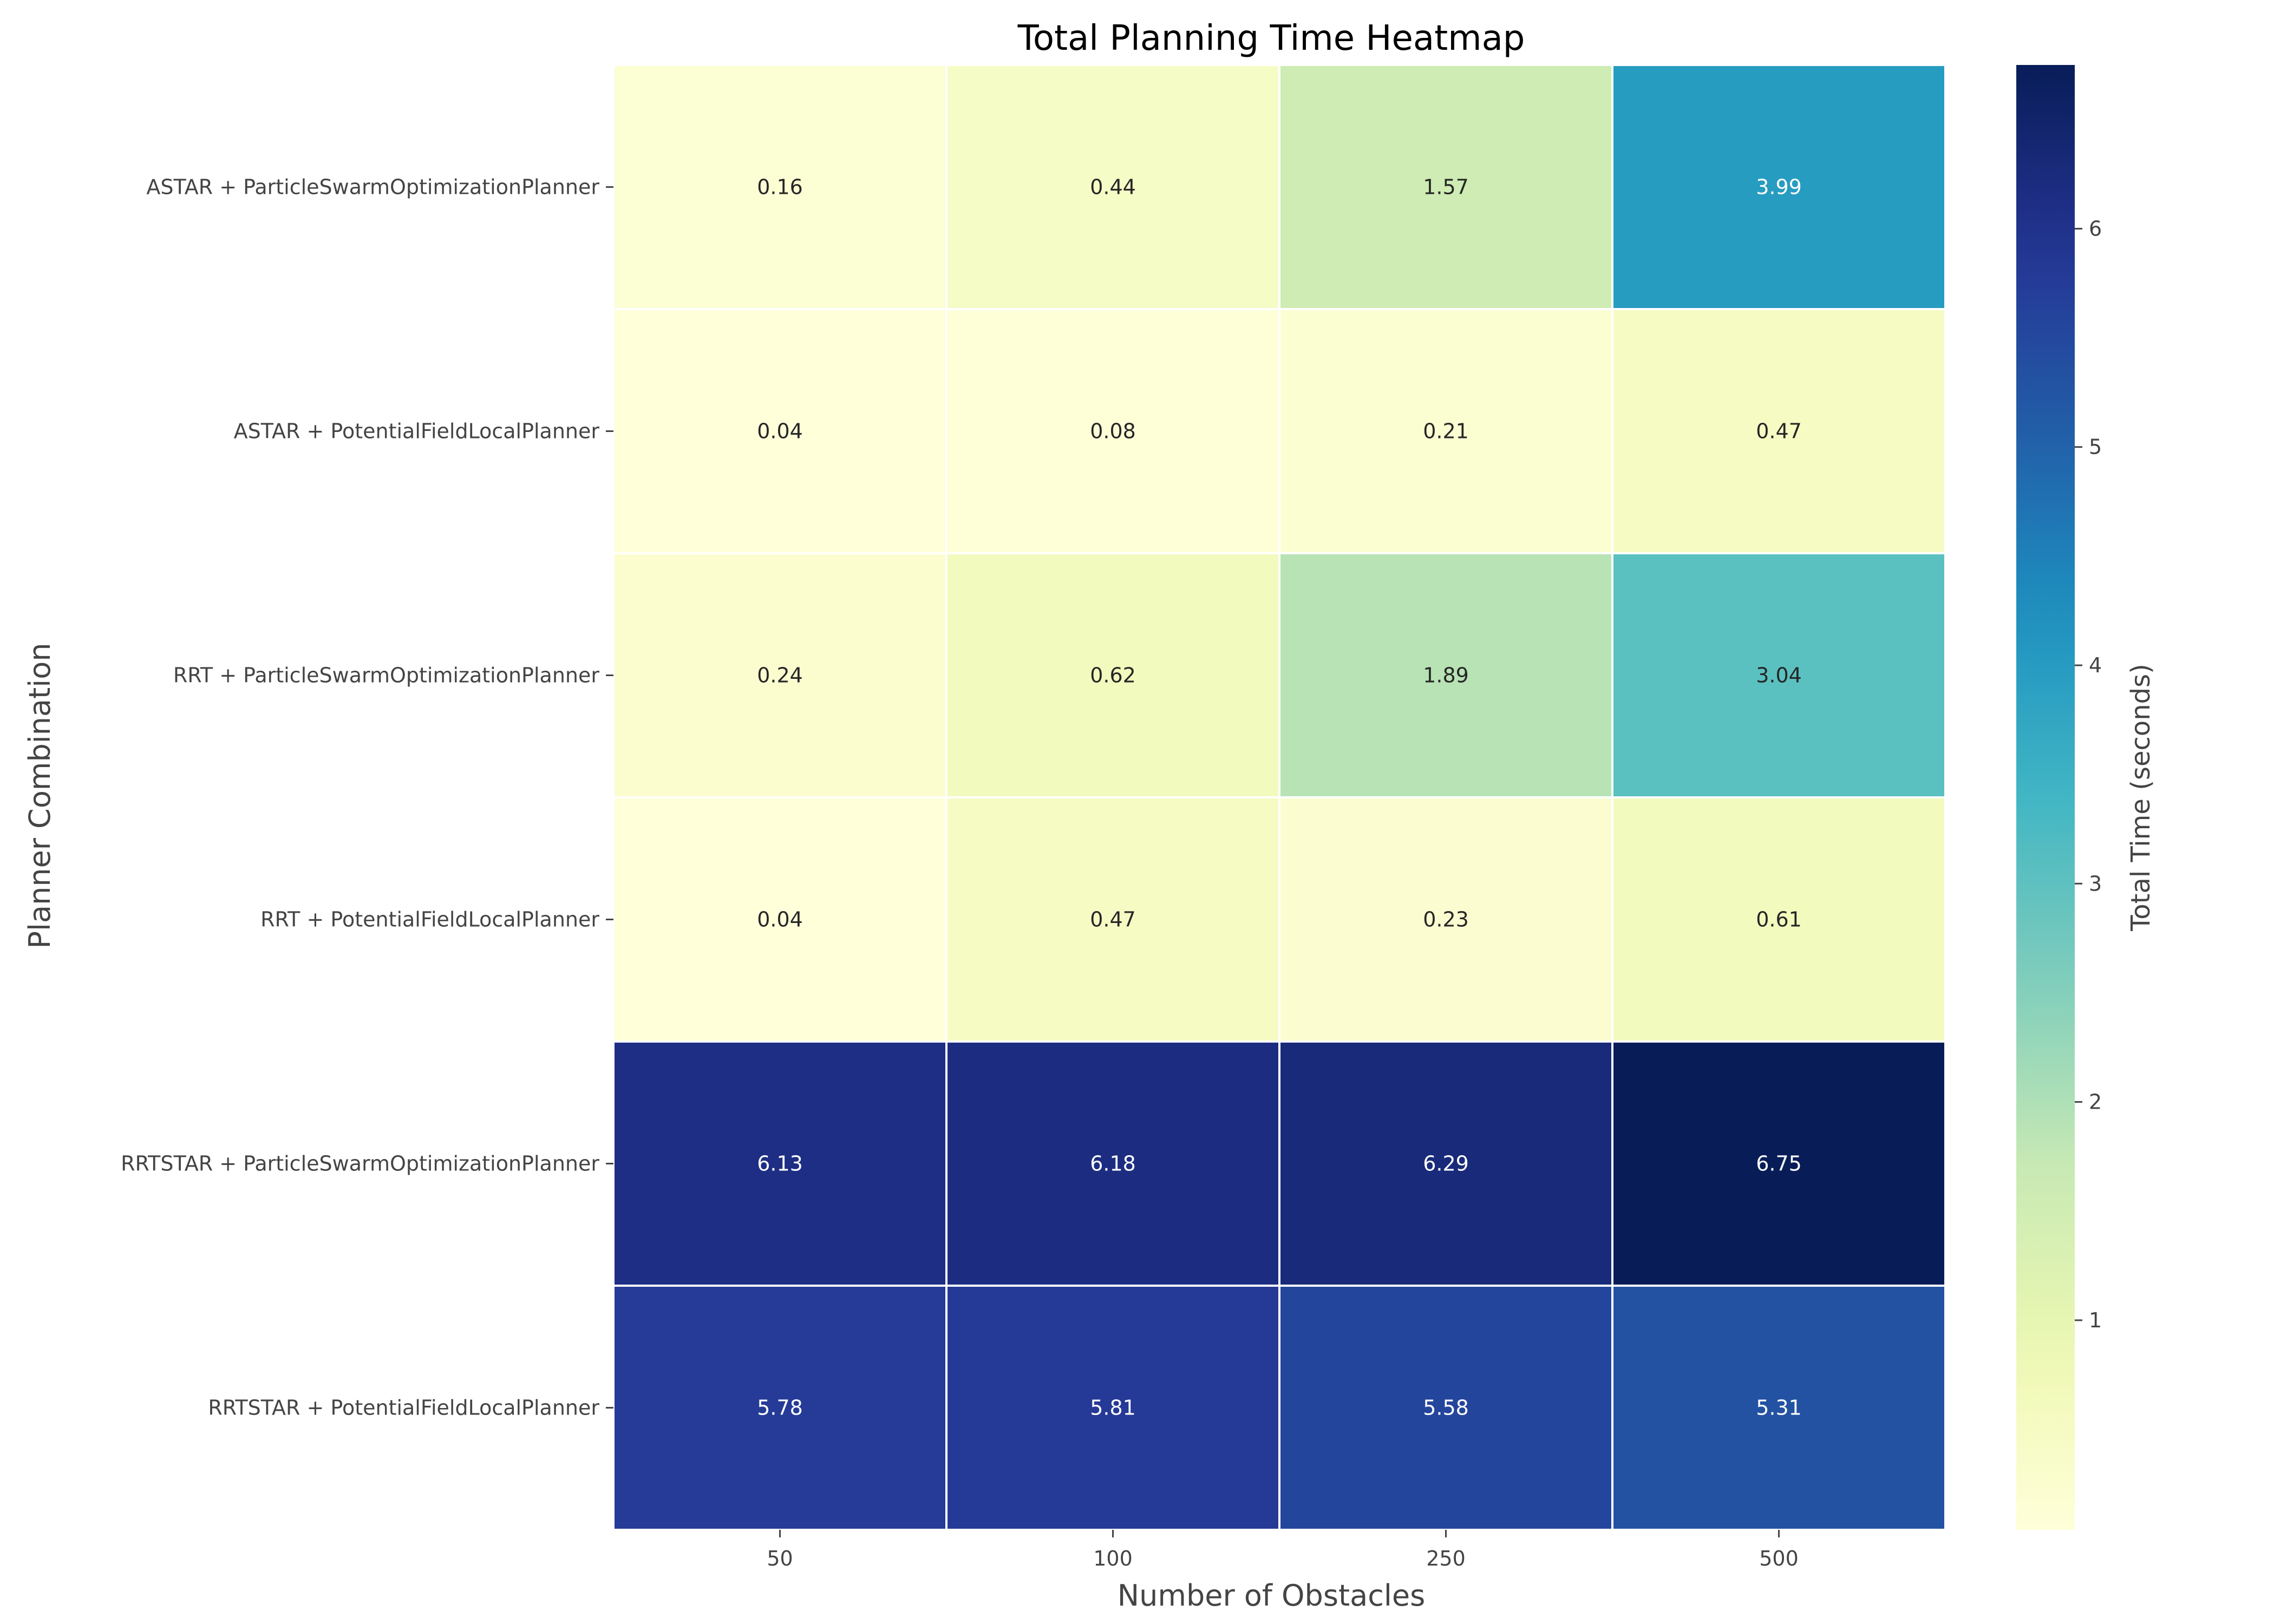 This screenshot has height=1624, width=2274. What do you see at coordinates (780, 675) in the screenshot?
I see `cell-value-label: 0.24` at bounding box center [780, 675].